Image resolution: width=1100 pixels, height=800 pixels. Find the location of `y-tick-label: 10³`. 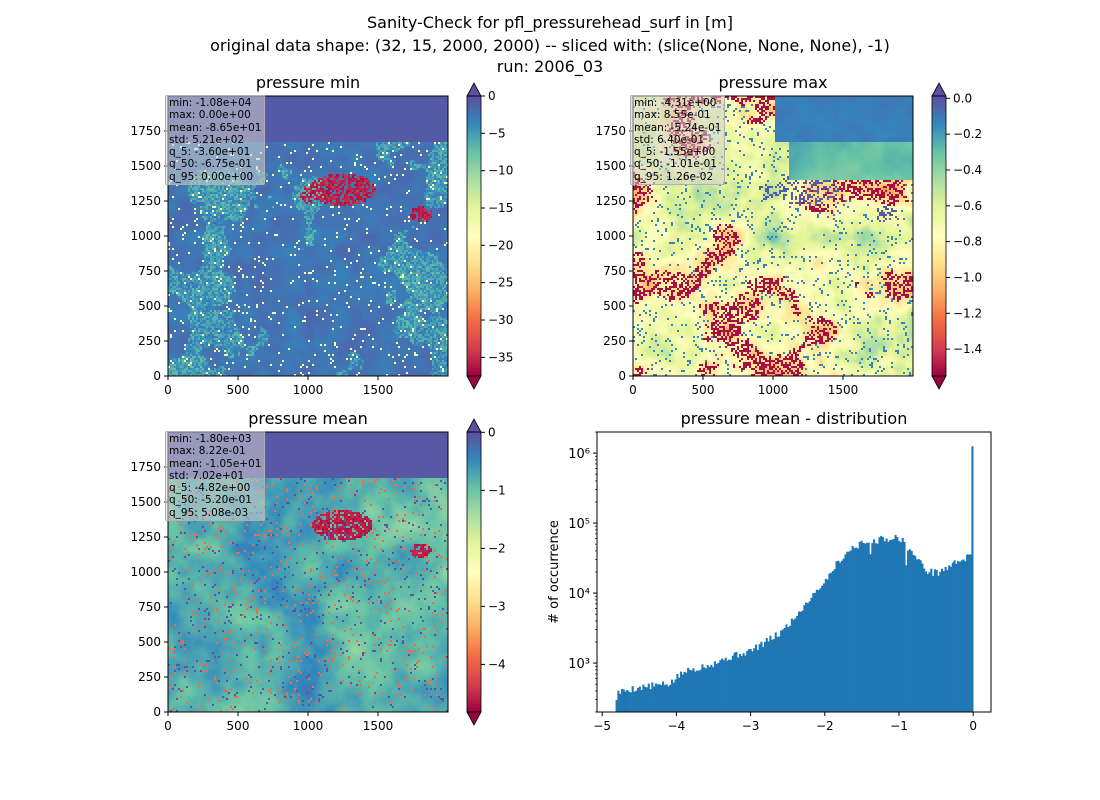

y-tick-label: 10³ is located at coordinates (579, 664).